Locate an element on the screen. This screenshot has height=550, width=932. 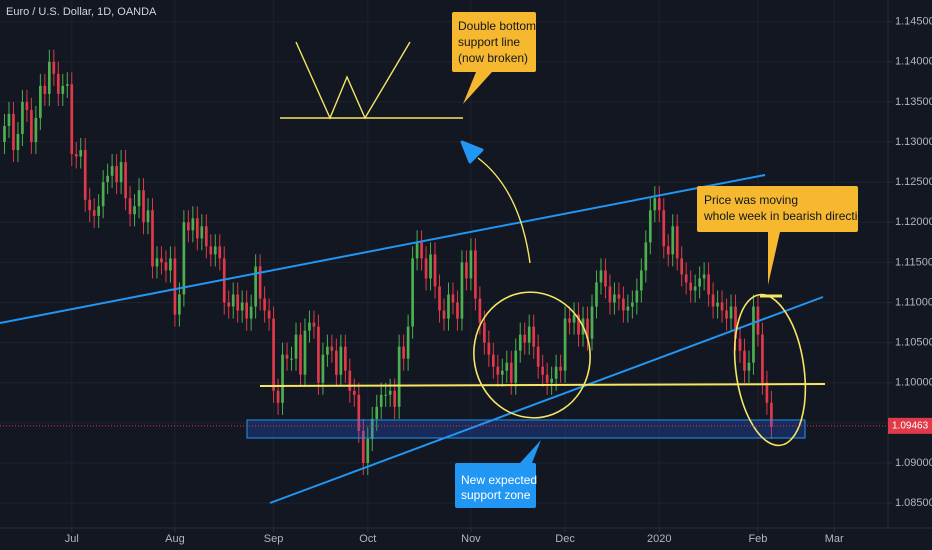
double-bottom-sketch is located at coordinates (353, 80).